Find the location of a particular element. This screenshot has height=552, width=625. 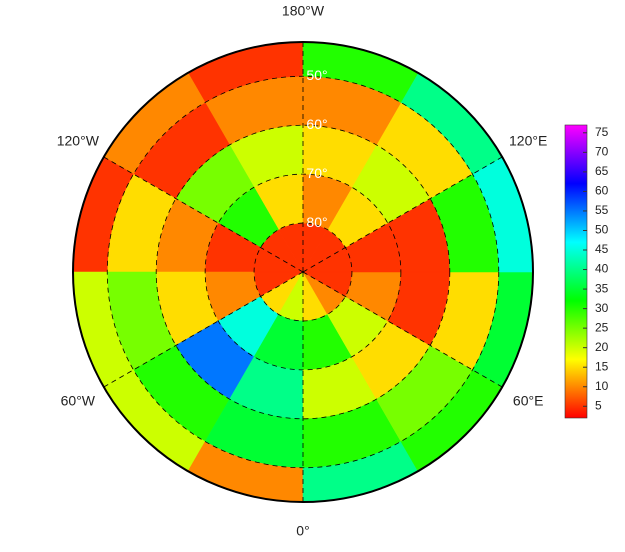

colorbar-tick-label: 65 is located at coordinates (602, 171).